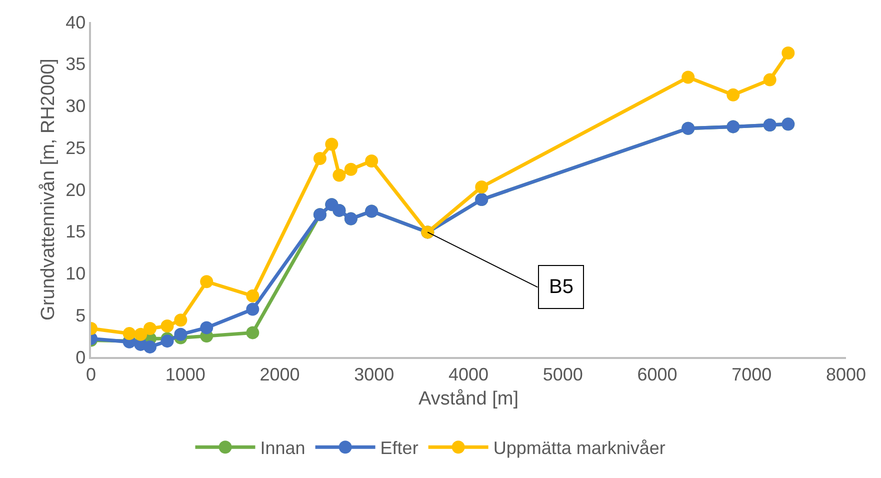 This screenshot has width=881, height=478. What do you see at coordinates (76, 106) in the screenshot?
I see `y-tick-label: 30` at bounding box center [76, 106].